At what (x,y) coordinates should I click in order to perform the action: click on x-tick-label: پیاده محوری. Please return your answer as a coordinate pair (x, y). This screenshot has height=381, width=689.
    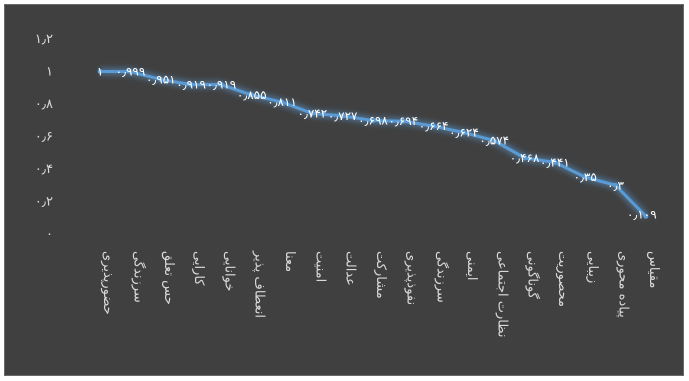
    Looking at the image, I should click on (623, 284).